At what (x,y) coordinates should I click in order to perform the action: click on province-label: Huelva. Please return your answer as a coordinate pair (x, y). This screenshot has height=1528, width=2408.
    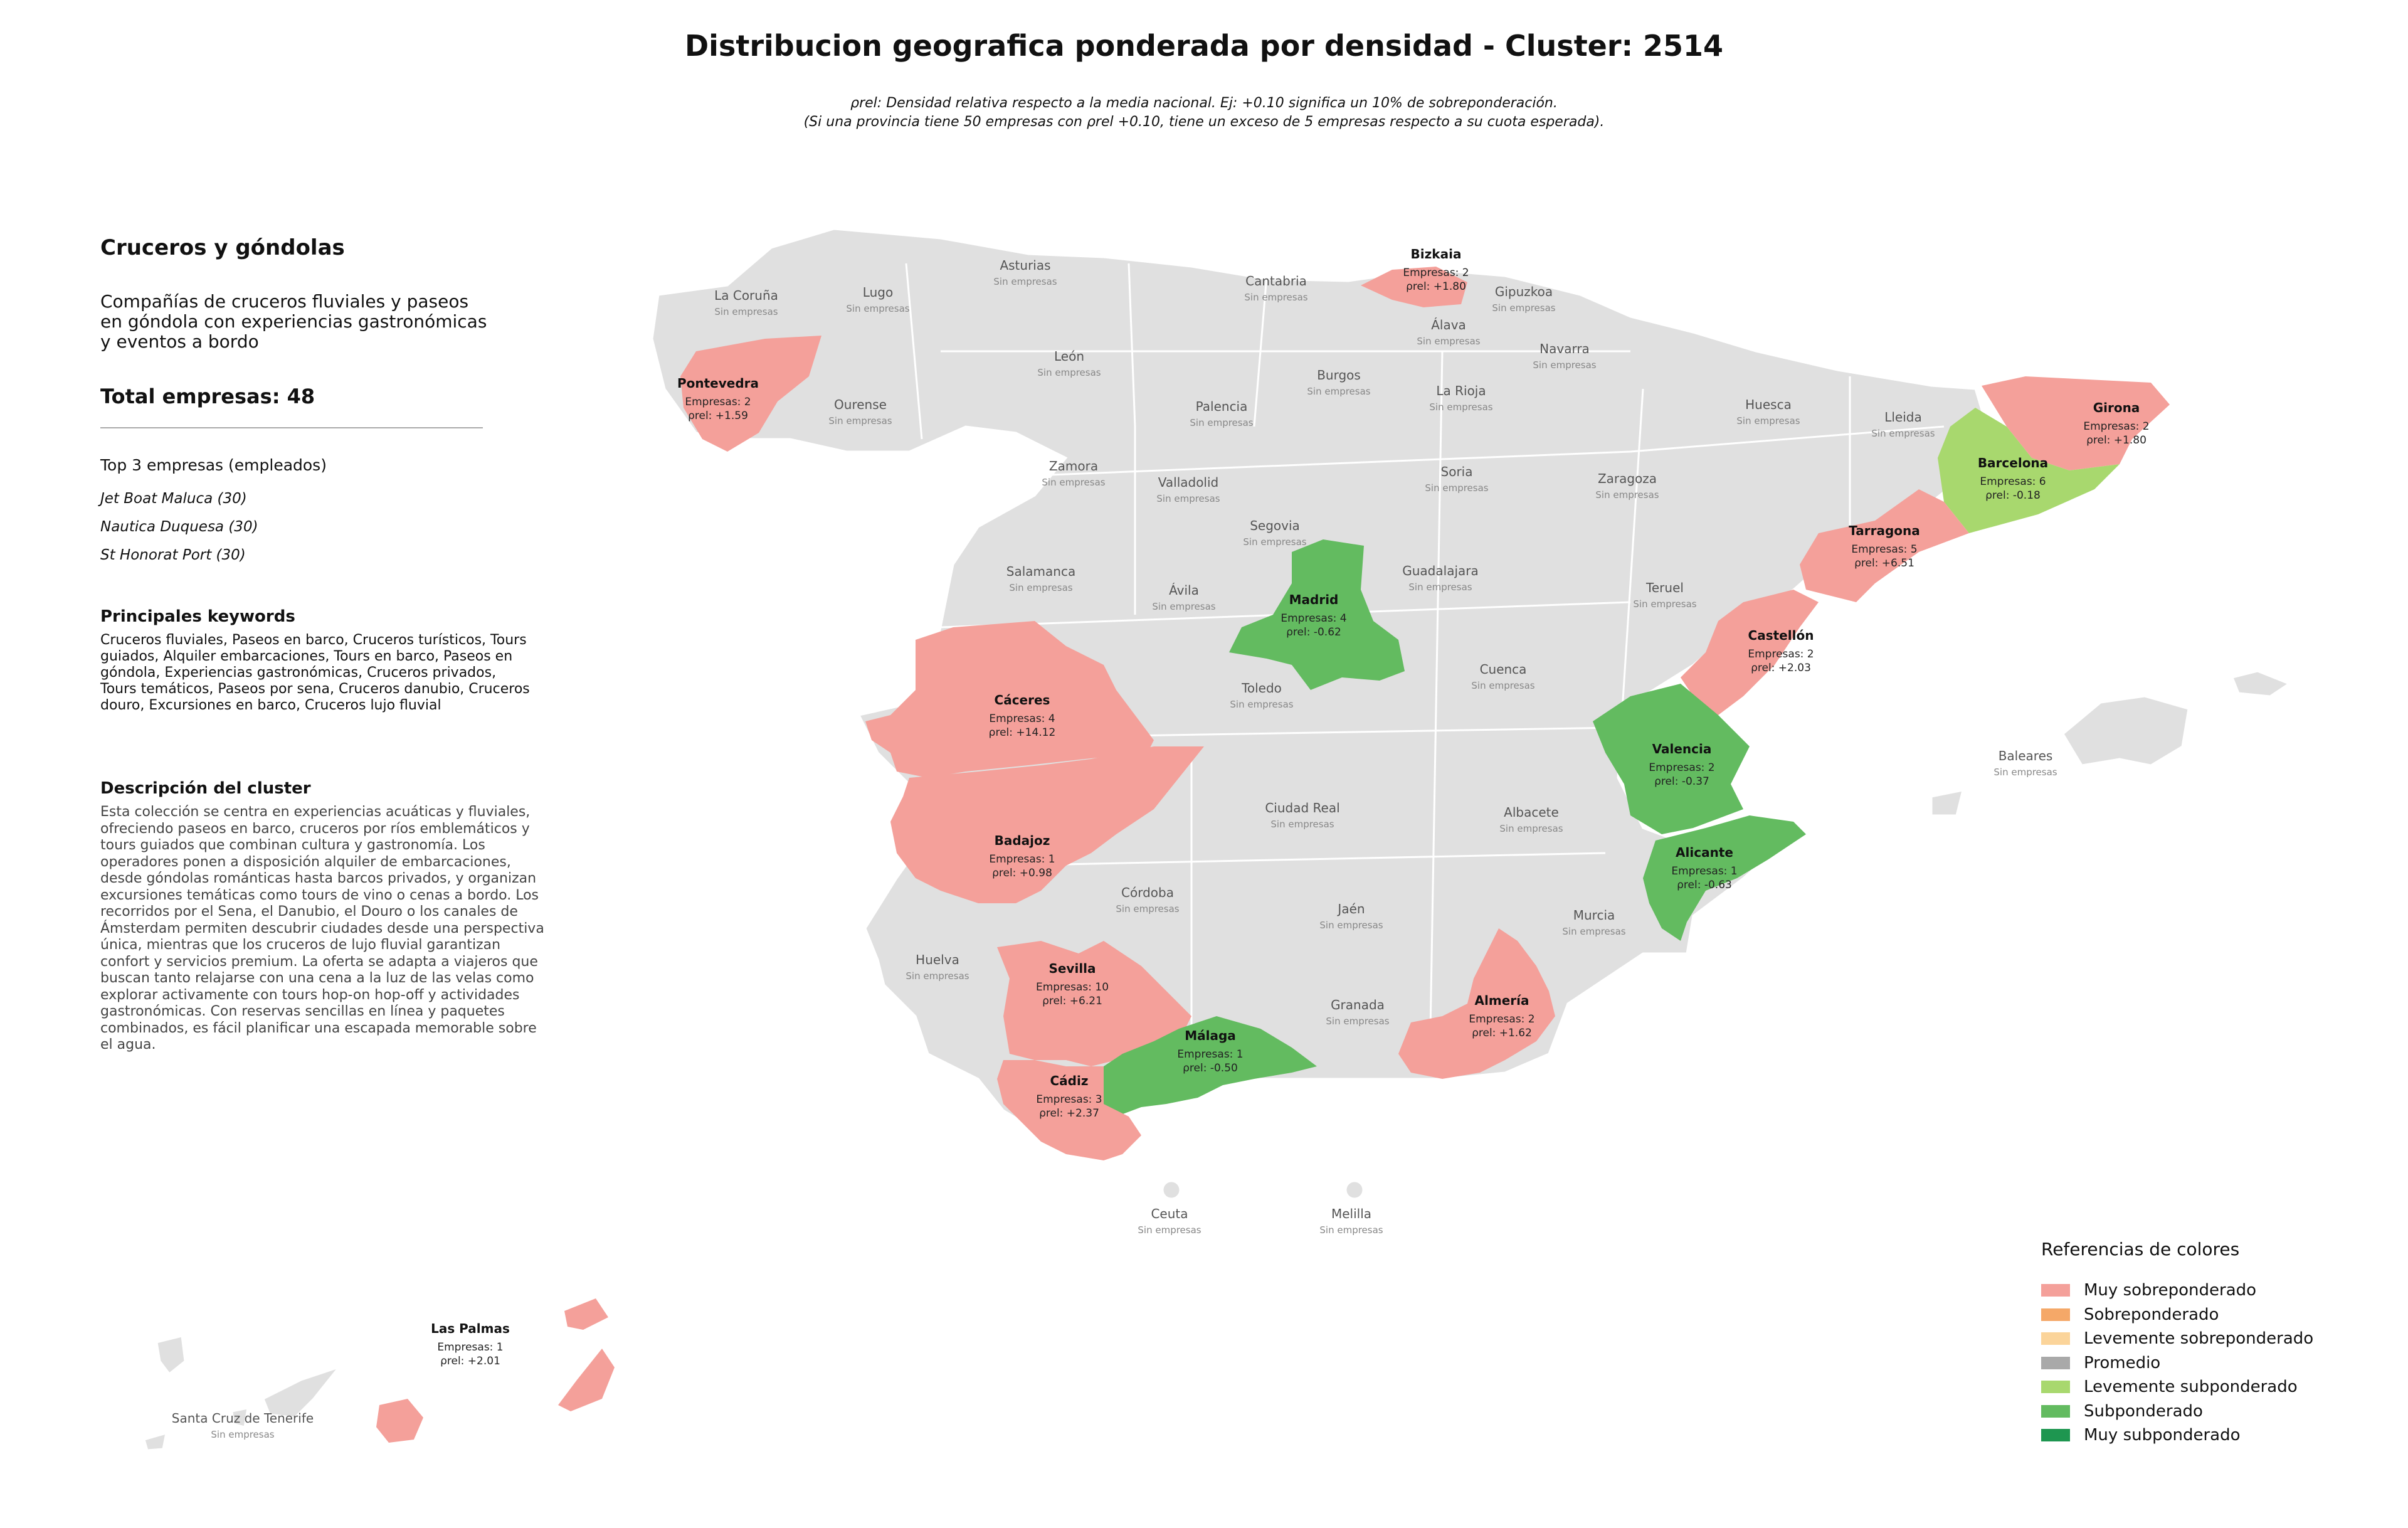
    Looking at the image, I should click on (937, 959).